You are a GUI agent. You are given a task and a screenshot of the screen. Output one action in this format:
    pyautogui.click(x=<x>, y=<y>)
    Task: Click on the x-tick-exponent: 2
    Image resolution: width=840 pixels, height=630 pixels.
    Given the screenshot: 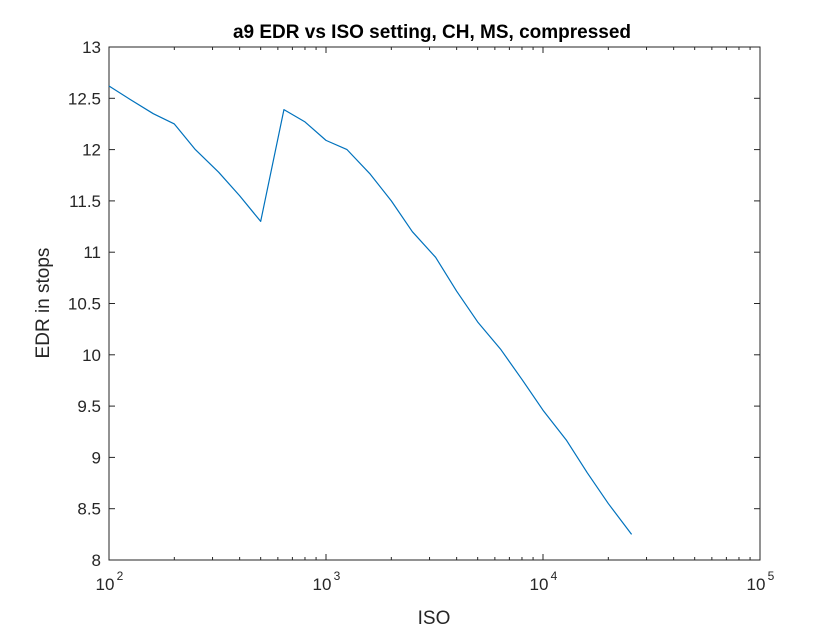 What is the action you would take?
    pyautogui.click(x=120, y=576)
    